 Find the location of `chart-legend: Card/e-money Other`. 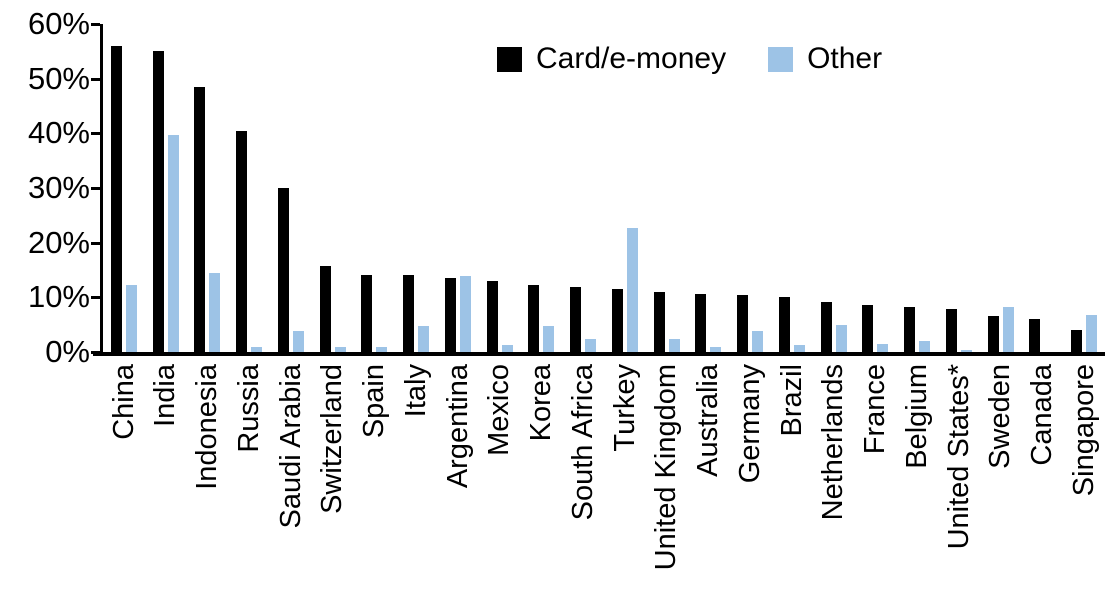

chart-legend: Card/e-money Other is located at coordinates (689, 59).